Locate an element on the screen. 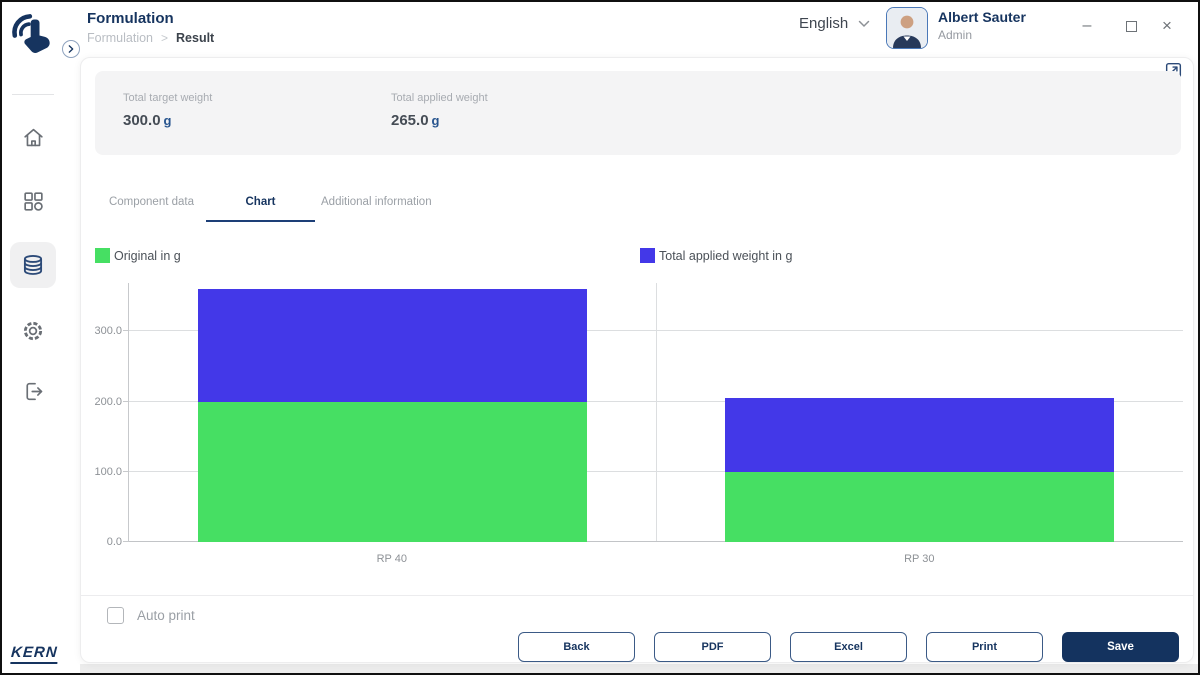 The height and width of the screenshot is (675, 1200). summary-field-label: Total applied weight is located at coordinates (439, 98).